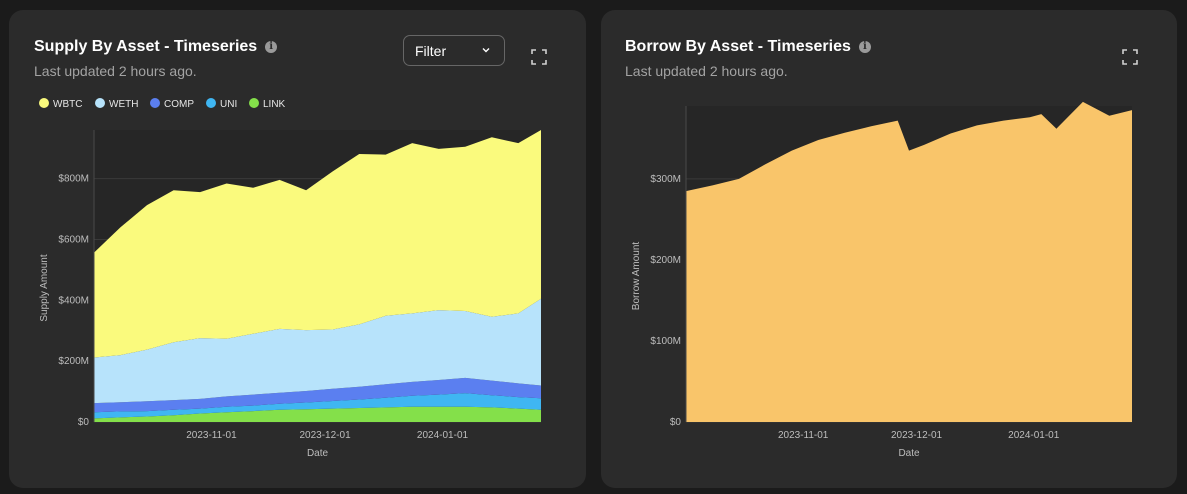 The image size is (1187, 494). I want to click on area-series-link, so click(317, 414).